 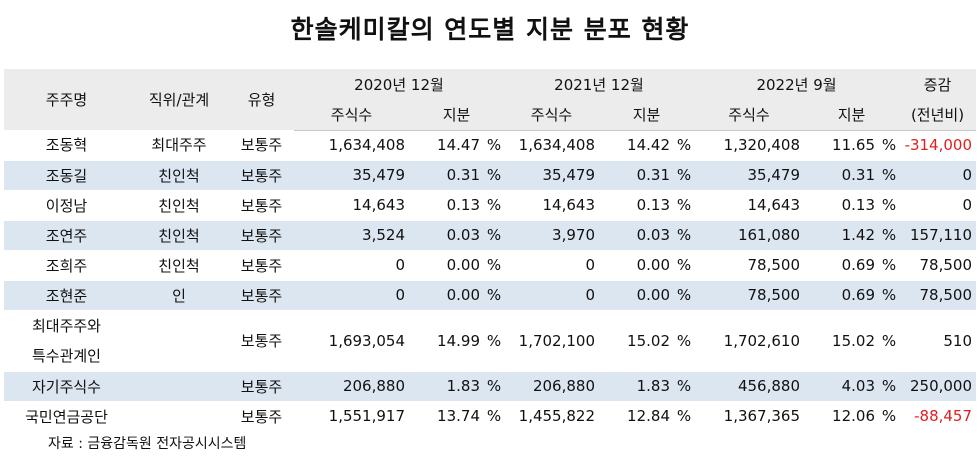 What do you see at coordinates (551, 175) in the screenshot?
I see `cell-shares-2021: 35,479` at bounding box center [551, 175].